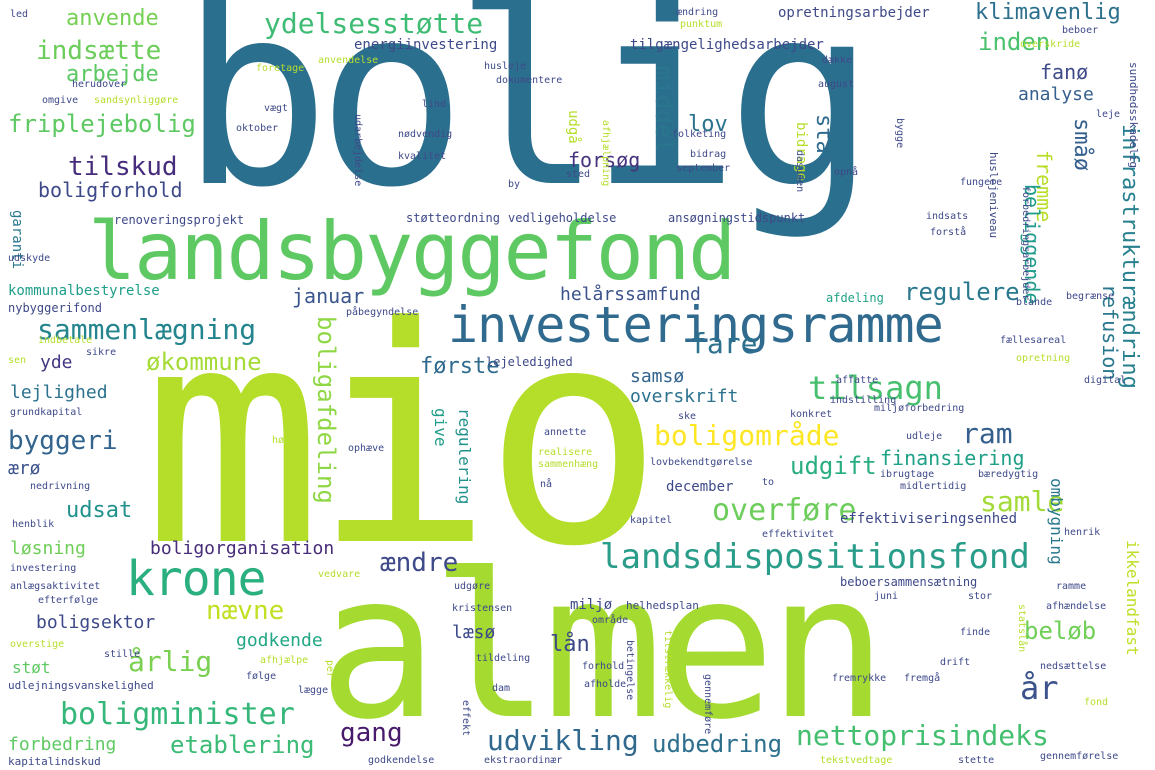 The image size is (1155, 770). Describe the element at coordinates (31, 667) in the screenshot. I see `word-støt: støt` at that location.